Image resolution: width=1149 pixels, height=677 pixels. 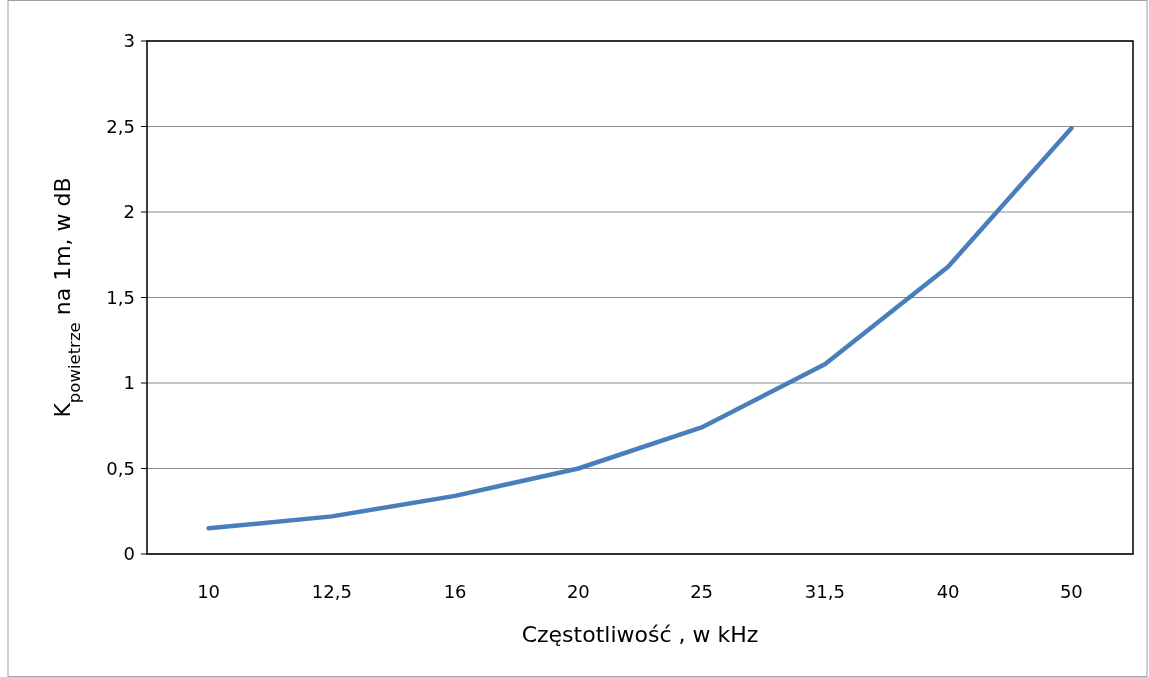 What do you see at coordinates (120, 126) in the screenshot?
I see `y-tick-label: 2,5` at bounding box center [120, 126].